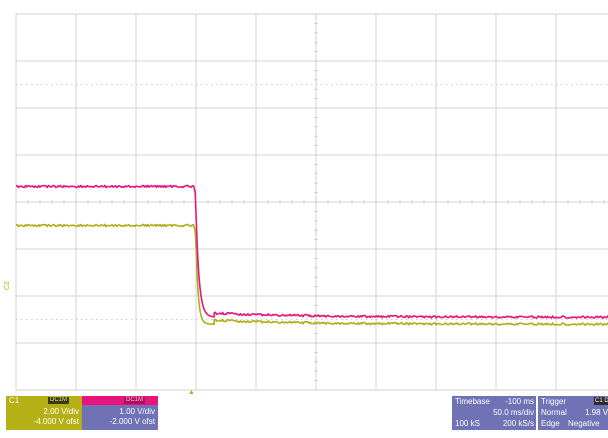 This screenshot has width=608, height=438. I want to click on trigger-source-tag: C1 DC, so click(601, 401).